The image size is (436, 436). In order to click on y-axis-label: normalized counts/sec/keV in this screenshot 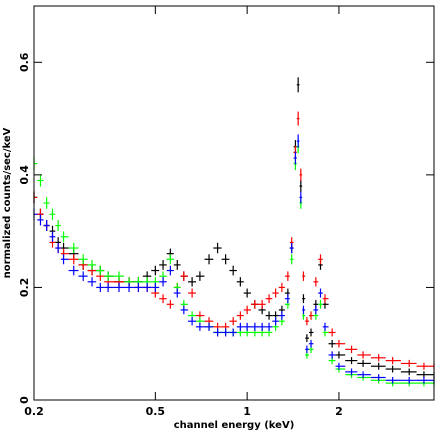, I will do `click(7, 202)`.